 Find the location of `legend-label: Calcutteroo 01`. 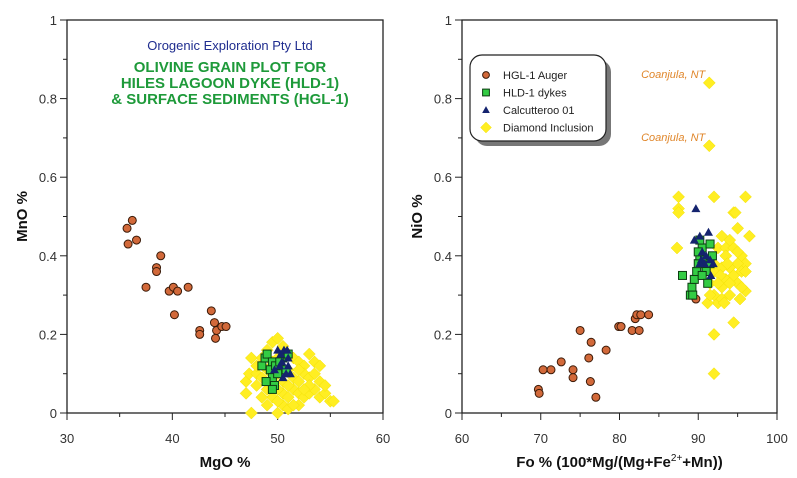

legend-label: Calcutteroo 01 is located at coordinates (539, 111).